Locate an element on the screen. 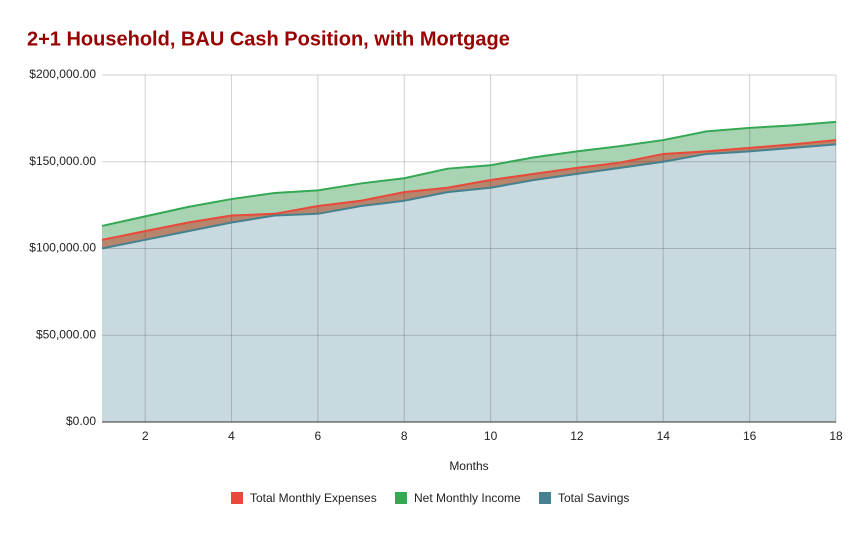 The width and height of the screenshot is (863, 538). legend-label: Total Savings is located at coordinates (593, 498).